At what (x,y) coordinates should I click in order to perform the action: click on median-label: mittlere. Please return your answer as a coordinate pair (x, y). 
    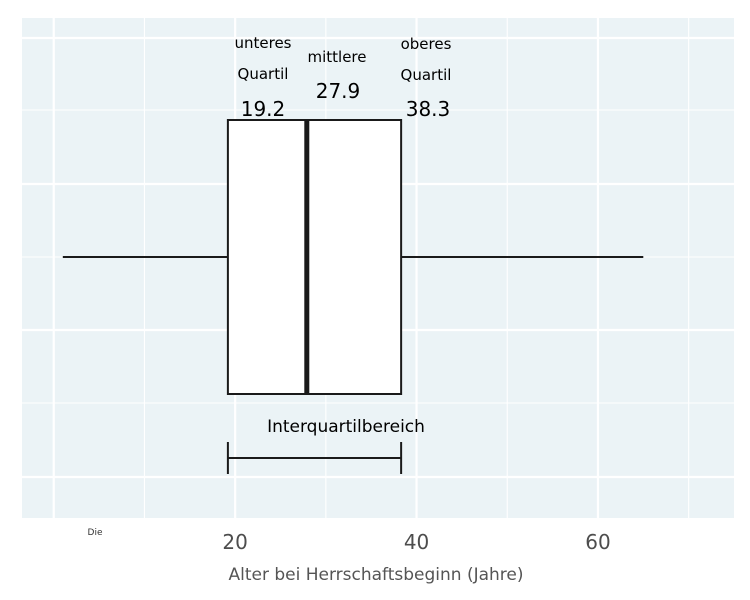
    Looking at the image, I should click on (336, 57).